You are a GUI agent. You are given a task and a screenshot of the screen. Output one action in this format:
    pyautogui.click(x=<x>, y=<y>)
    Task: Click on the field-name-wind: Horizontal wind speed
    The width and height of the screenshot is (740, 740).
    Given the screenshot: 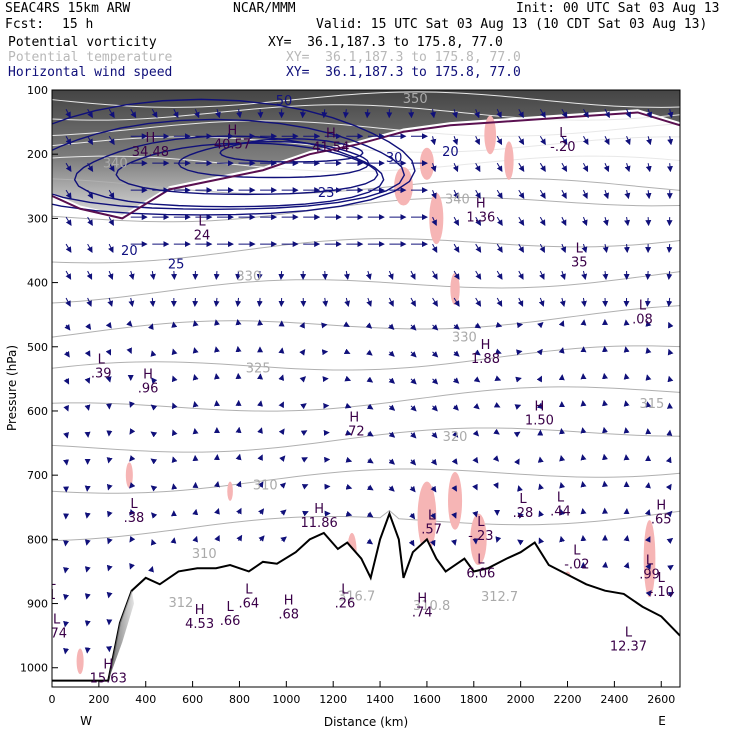 What is the action you would take?
    pyautogui.click(x=90, y=72)
    